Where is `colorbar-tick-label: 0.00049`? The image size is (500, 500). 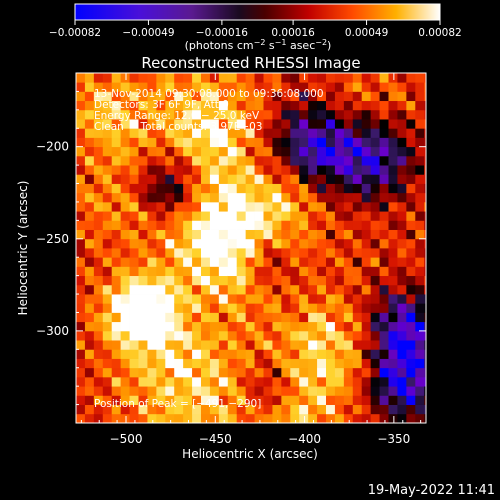
colorbar-tick-label: 0.00049 is located at coordinates (366, 33).